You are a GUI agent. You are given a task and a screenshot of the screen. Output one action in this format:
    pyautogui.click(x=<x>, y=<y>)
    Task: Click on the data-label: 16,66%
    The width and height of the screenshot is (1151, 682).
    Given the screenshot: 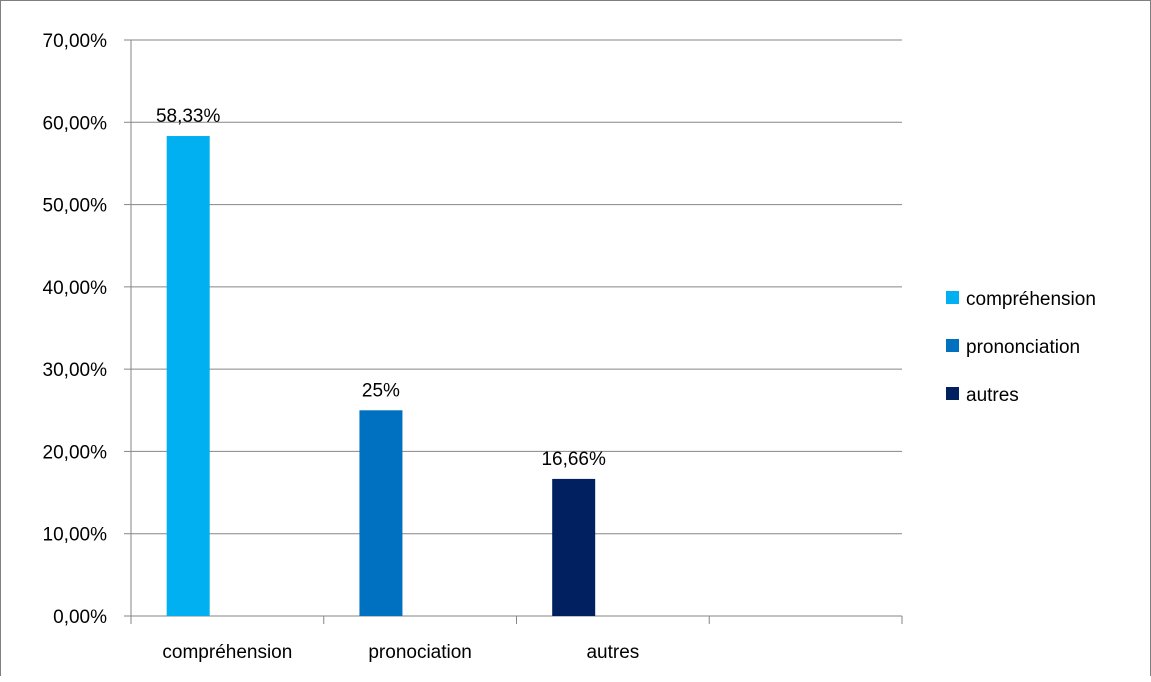 What is the action you would take?
    pyautogui.click(x=573, y=459)
    